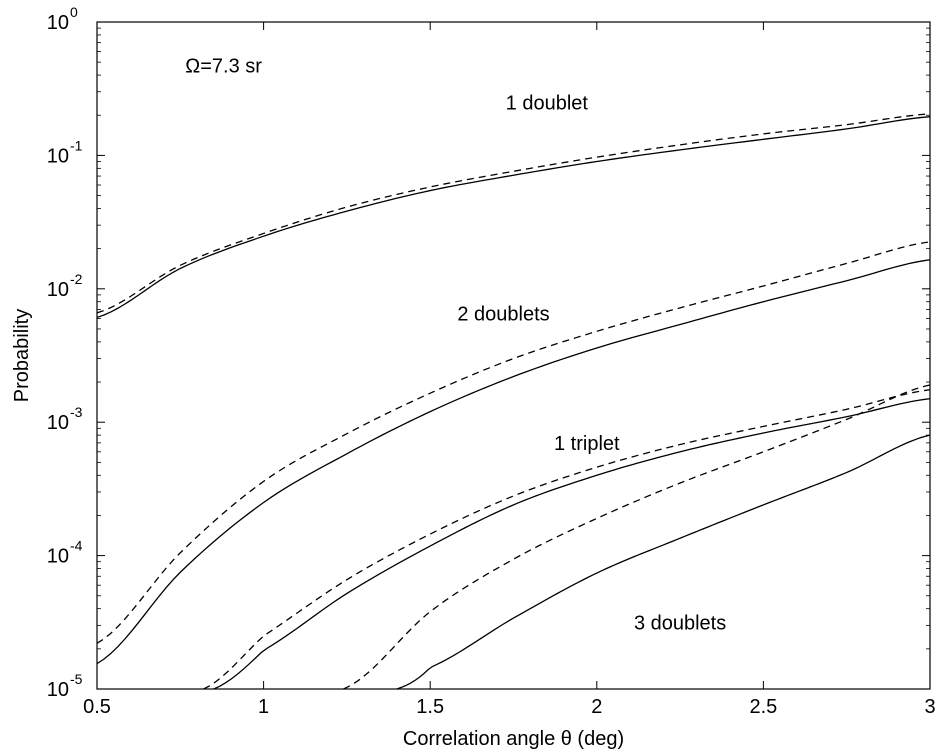  What do you see at coordinates (76, 412) in the screenshot?
I see `y-tick-exponent: -3` at bounding box center [76, 412].